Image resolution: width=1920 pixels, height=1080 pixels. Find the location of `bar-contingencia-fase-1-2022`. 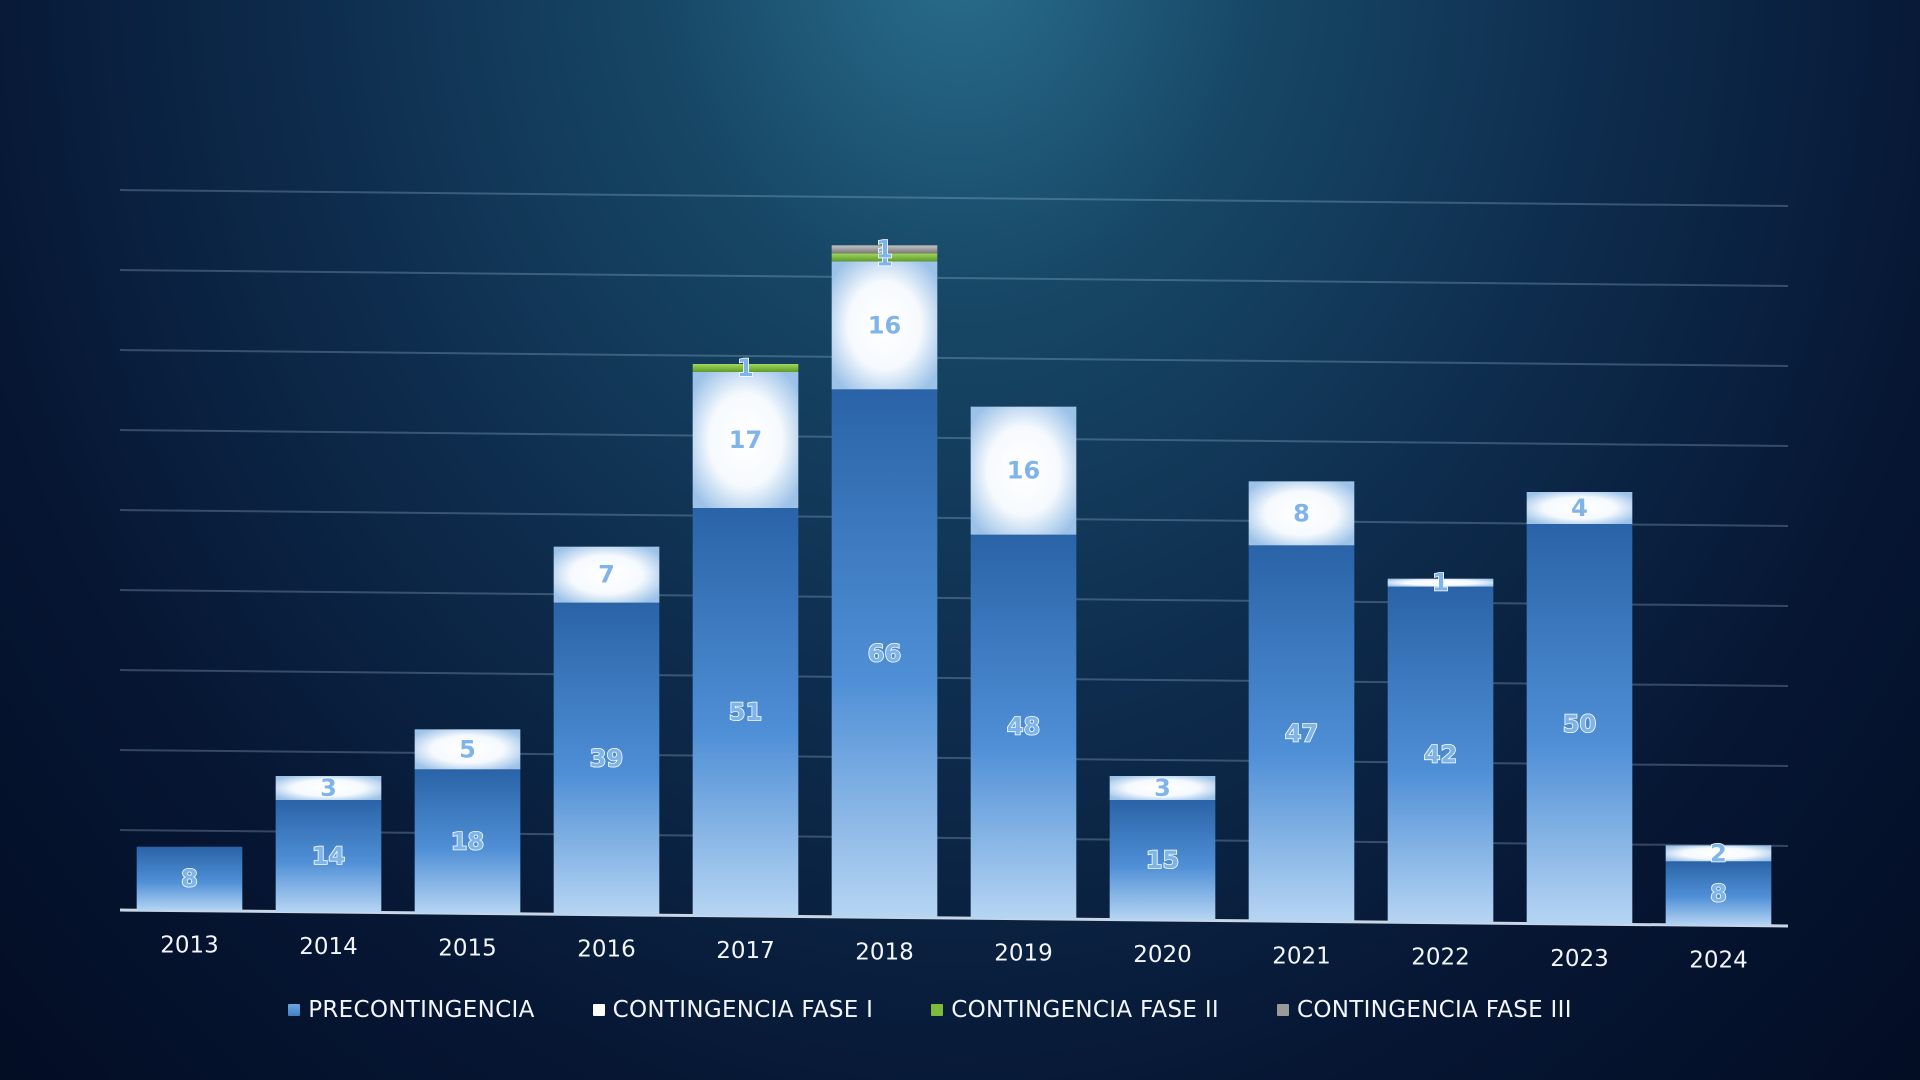

bar-contingencia-fase-1-2022 is located at coordinates (1440, 582).